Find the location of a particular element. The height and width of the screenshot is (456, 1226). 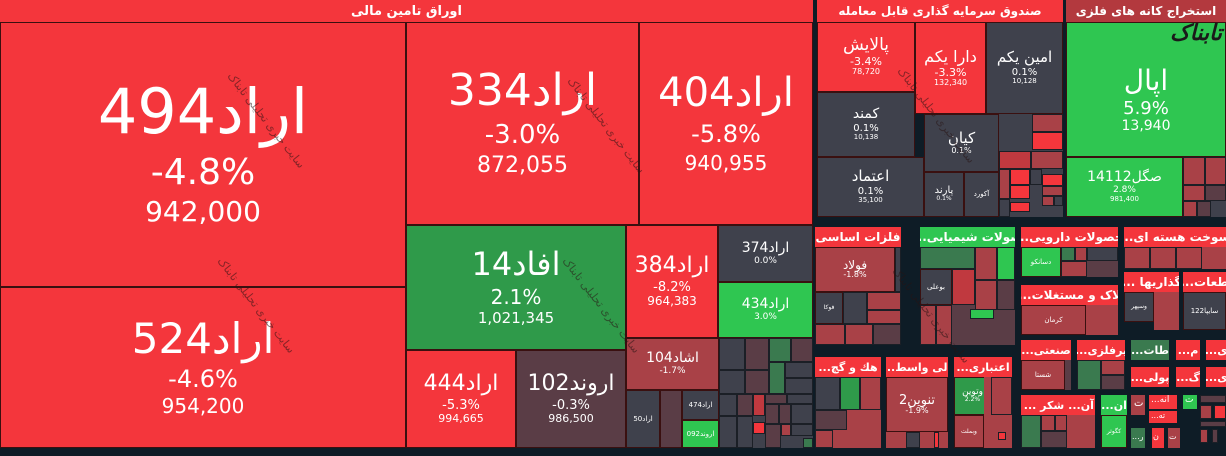

sector-header-credit: ...اعتباری is located at coordinates (983, 367).